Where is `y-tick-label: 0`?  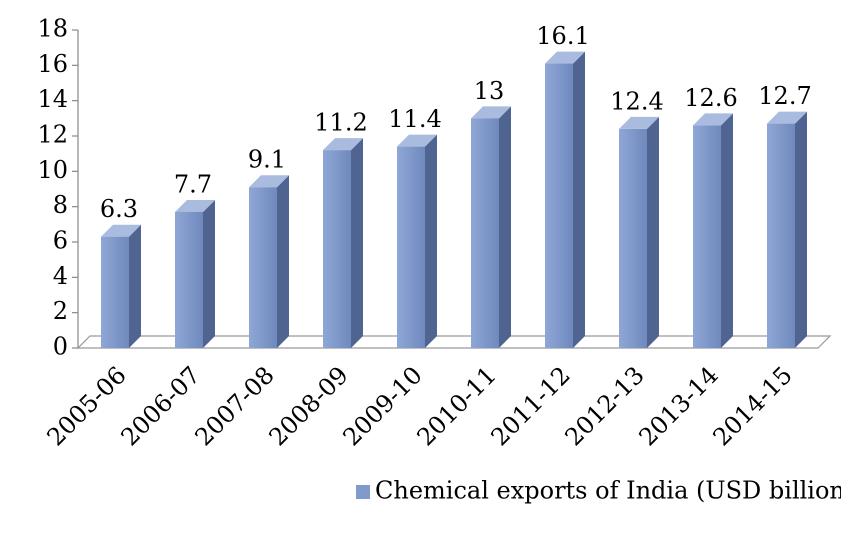 y-tick-label: 0 is located at coordinates (60, 347).